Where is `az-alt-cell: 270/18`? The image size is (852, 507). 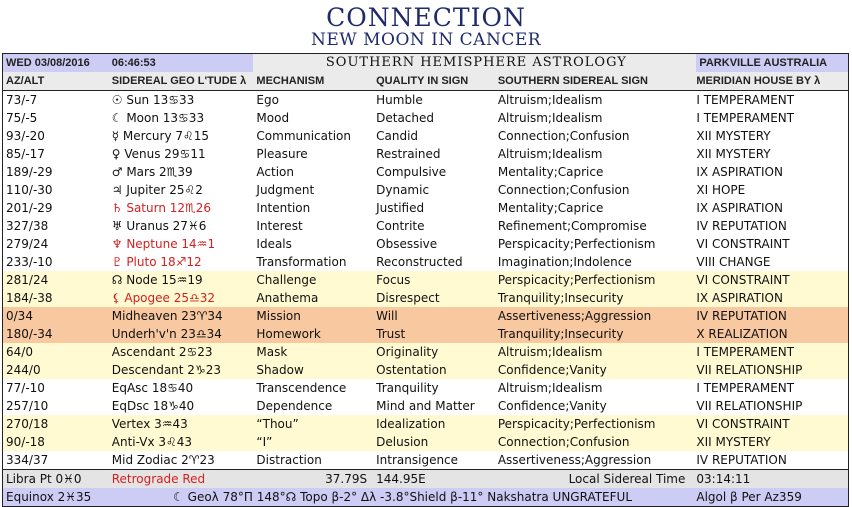
az-alt-cell: 270/18 is located at coordinates (27, 424).